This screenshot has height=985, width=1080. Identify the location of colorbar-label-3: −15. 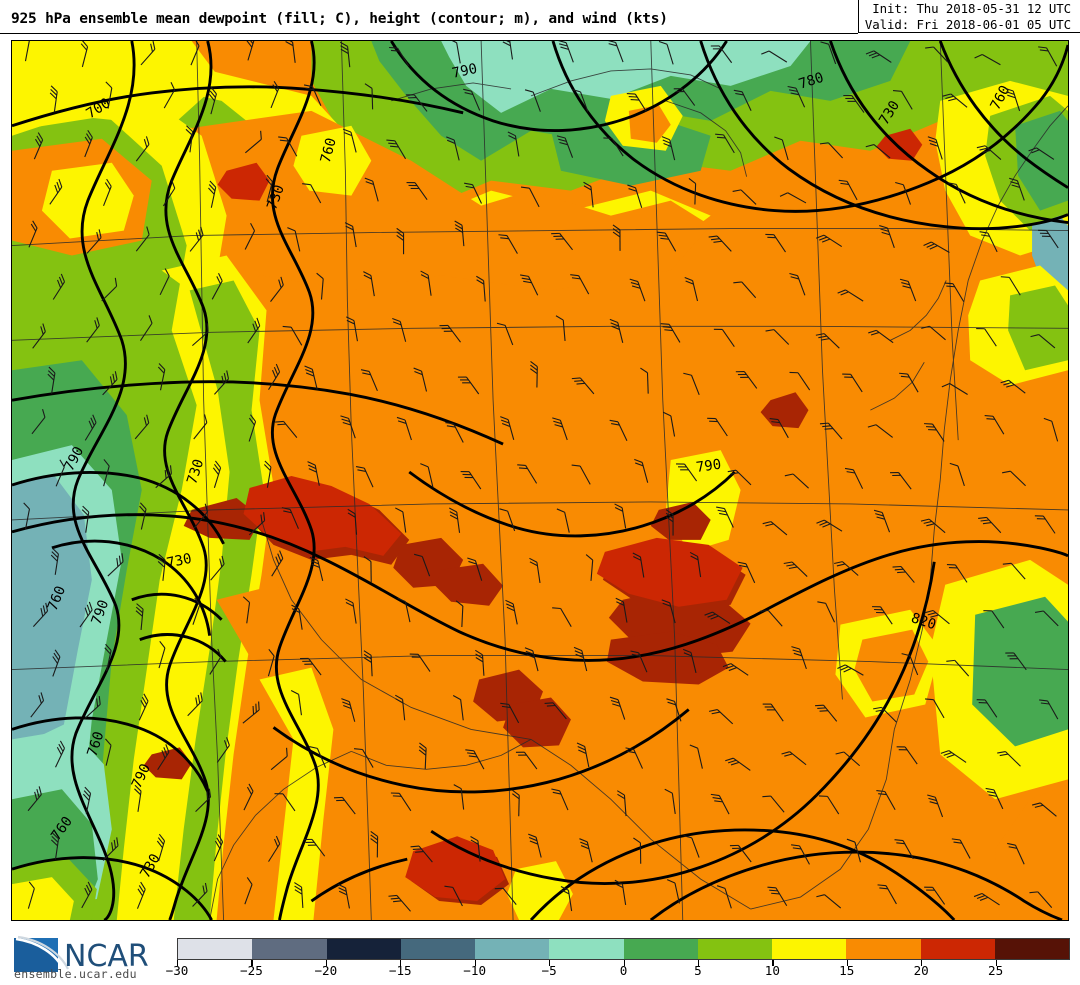
(400, 970).